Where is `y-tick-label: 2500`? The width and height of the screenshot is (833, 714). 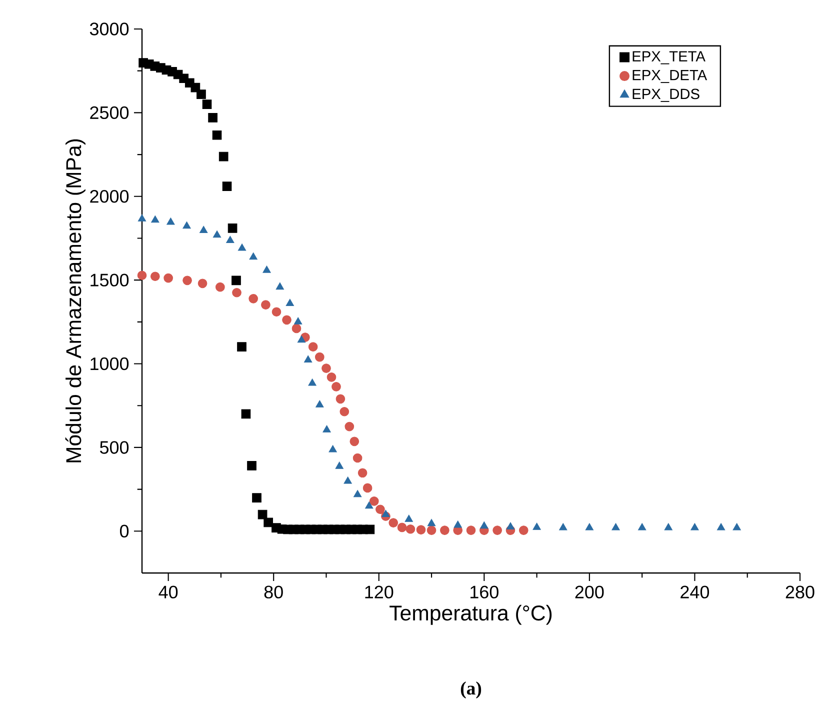
y-tick-label: 2500 is located at coordinates (109, 113).